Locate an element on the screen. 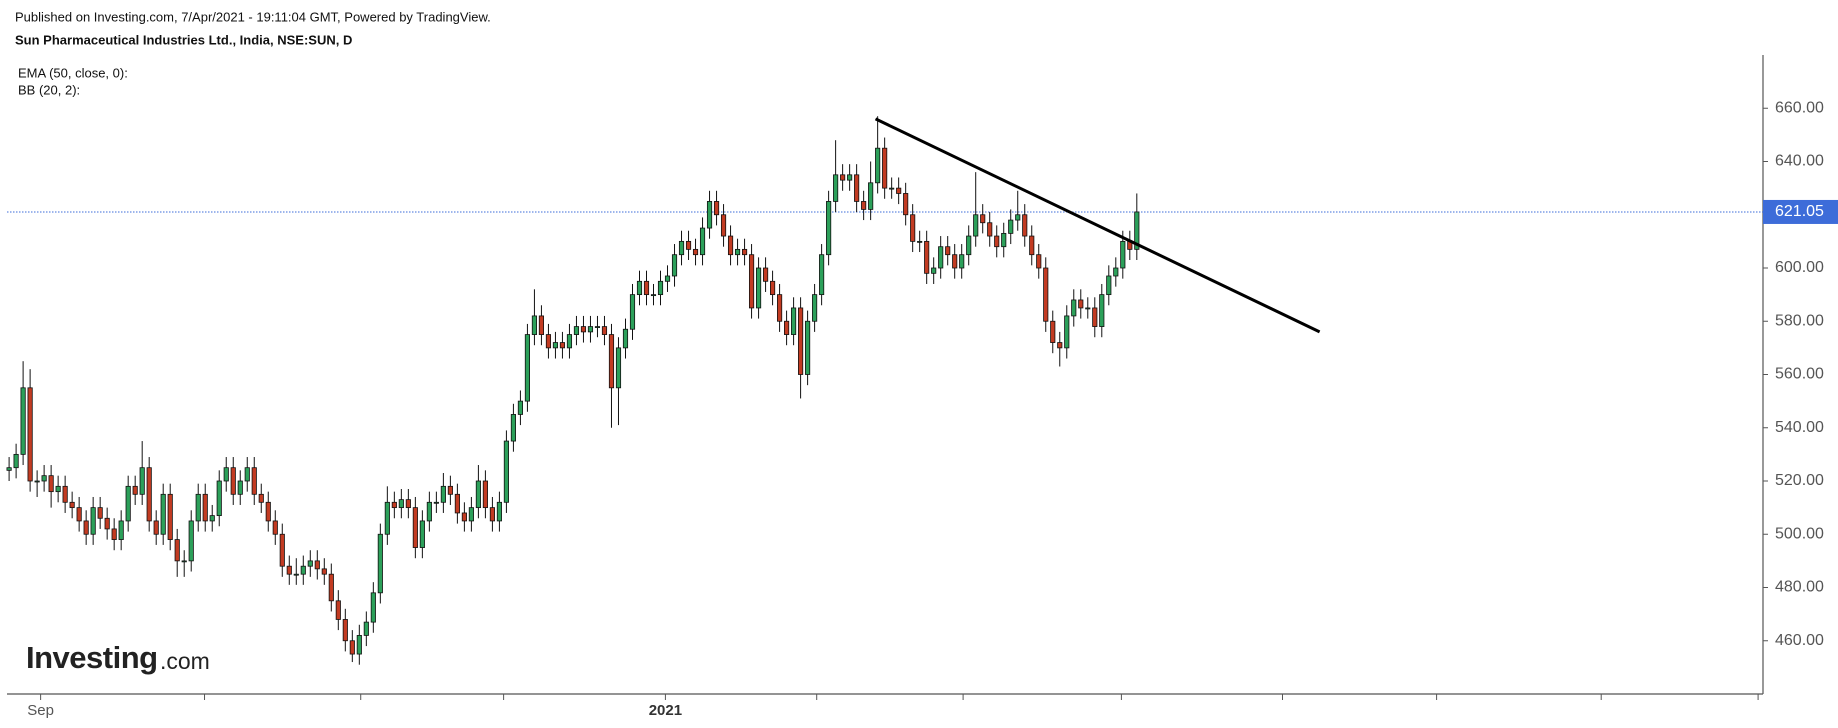  logo: Investing .com is located at coordinates (118, 657).